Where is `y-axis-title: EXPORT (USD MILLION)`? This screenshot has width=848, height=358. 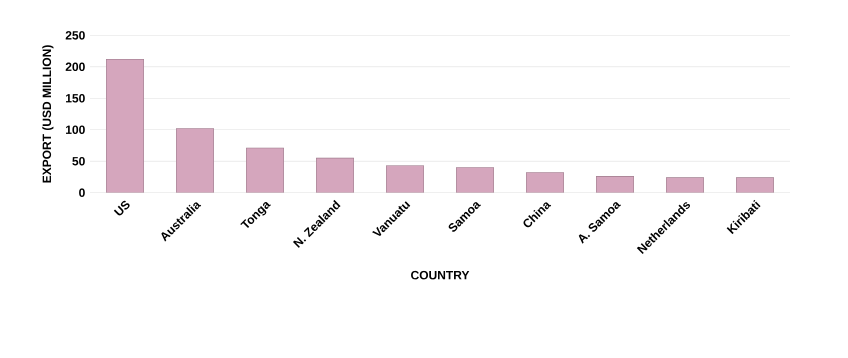
y-axis-title: EXPORT (USD MILLION) is located at coordinates (48, 114).